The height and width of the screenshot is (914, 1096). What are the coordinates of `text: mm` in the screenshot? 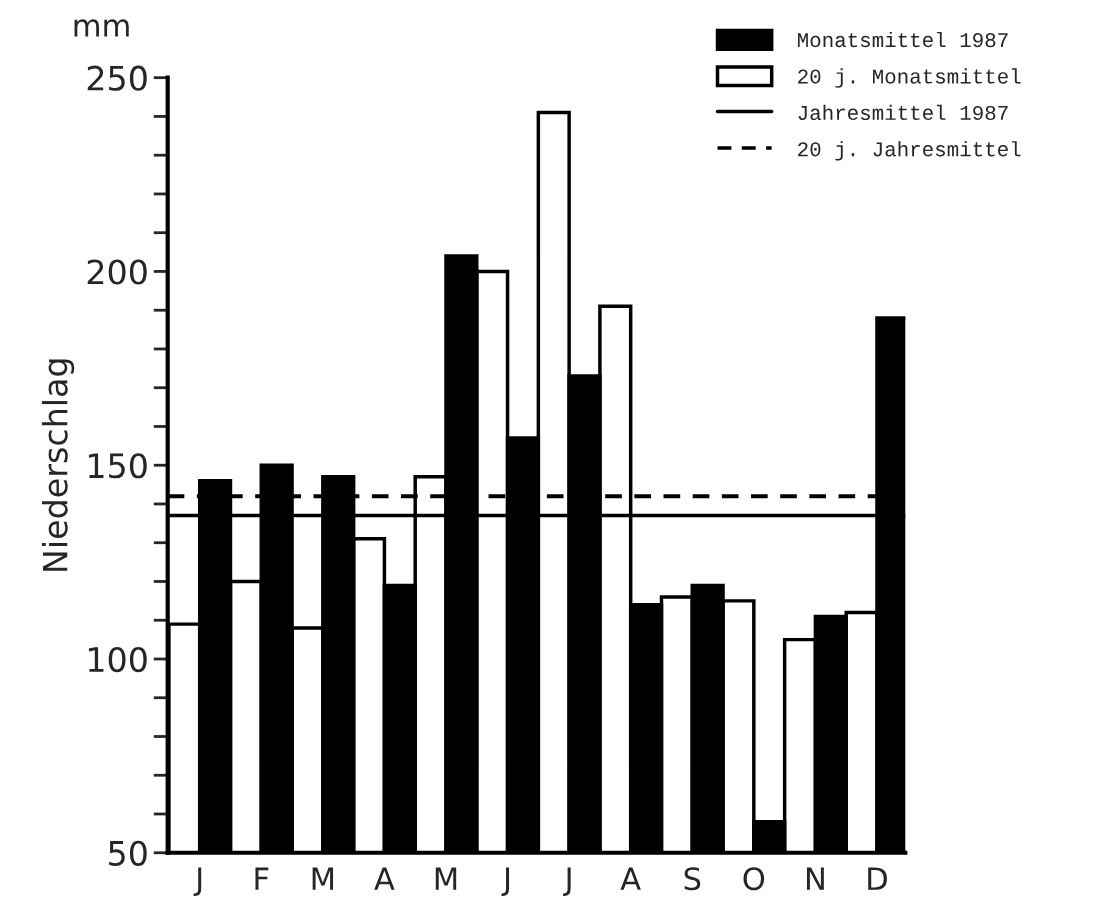 It's located at (101, 28).